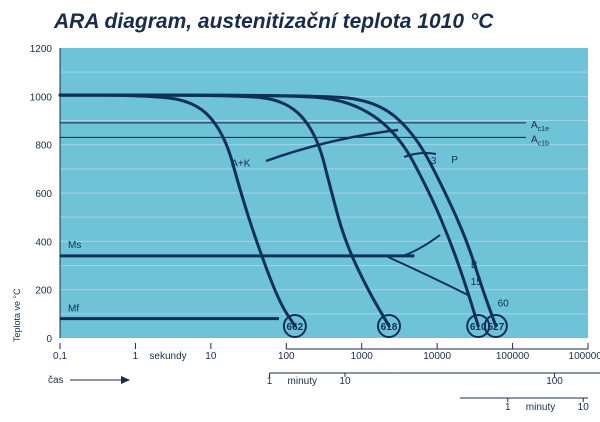  I want to click on annotation-label: A+K, so click(241, 163).